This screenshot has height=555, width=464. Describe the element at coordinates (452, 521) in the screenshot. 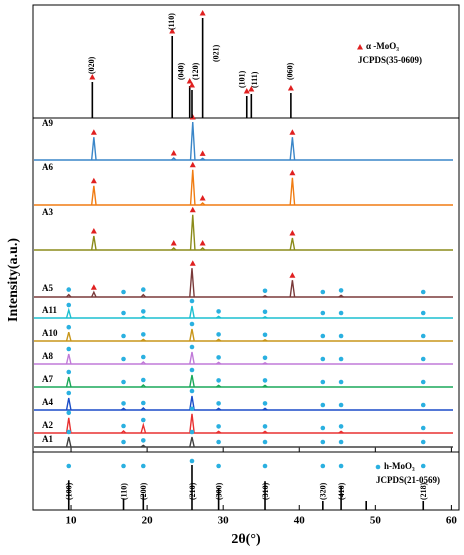

I see `x-tick-label: 60` at that location.